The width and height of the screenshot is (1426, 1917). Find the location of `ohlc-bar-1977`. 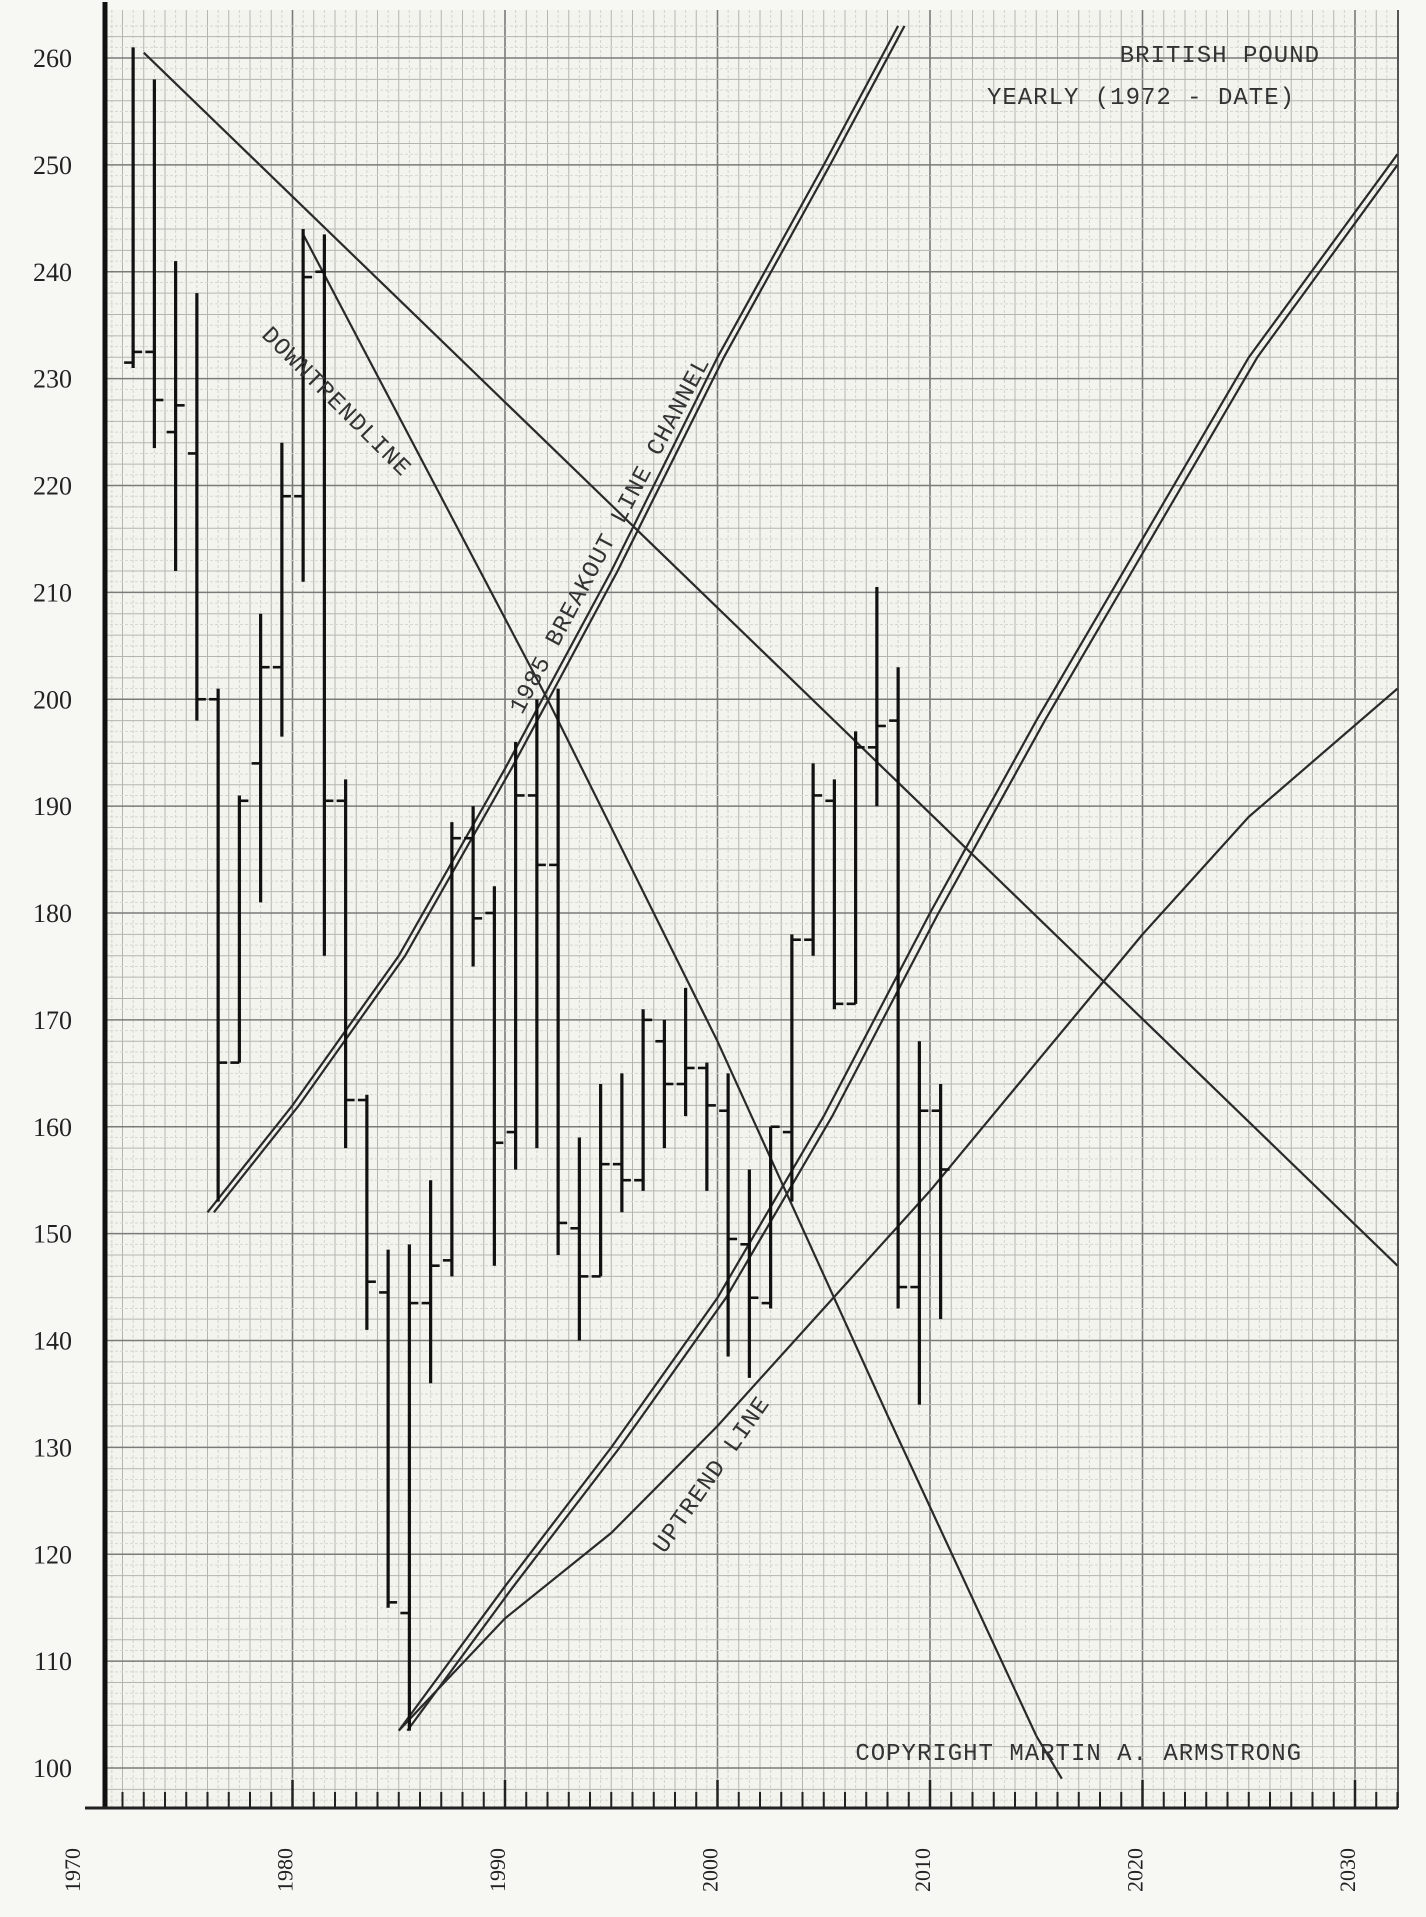

ohlc-bar-1977 is located at coordinates (239, 929).